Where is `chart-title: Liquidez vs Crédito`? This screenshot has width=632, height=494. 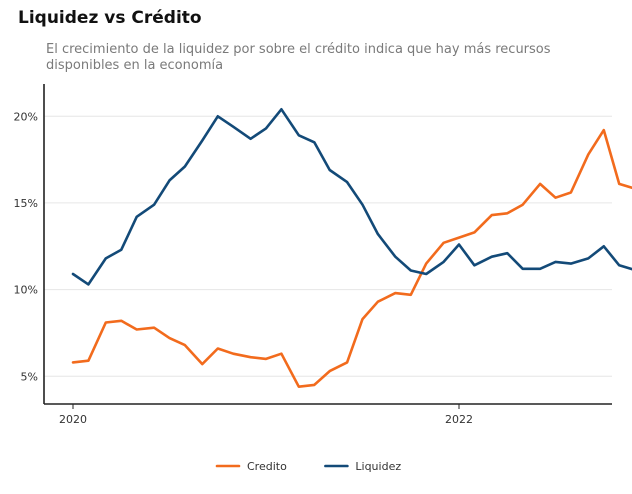 chart-title: Liquidez vs Crédito is located at coordinates (110, 18).